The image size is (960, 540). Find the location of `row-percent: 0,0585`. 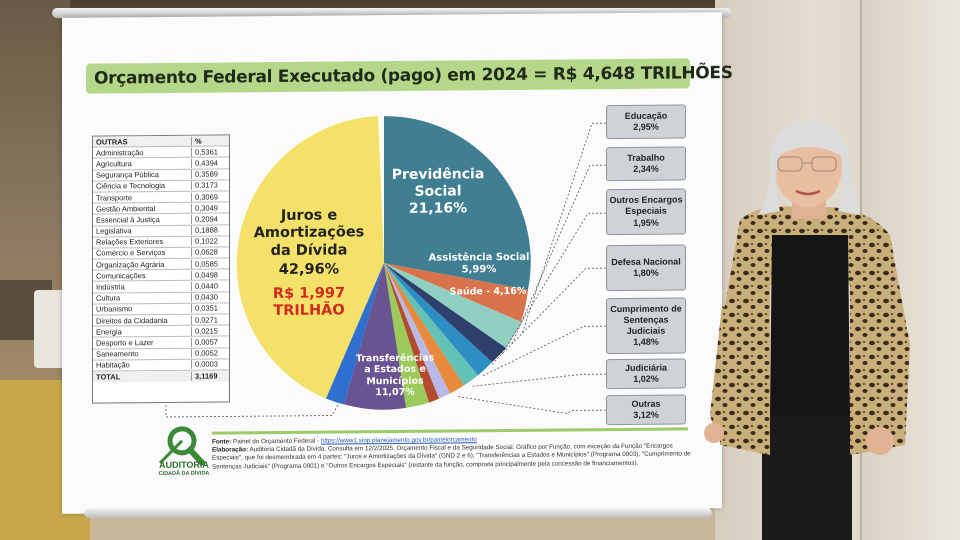

row-percent: 0,0585 is located at coordinates (210, 264).